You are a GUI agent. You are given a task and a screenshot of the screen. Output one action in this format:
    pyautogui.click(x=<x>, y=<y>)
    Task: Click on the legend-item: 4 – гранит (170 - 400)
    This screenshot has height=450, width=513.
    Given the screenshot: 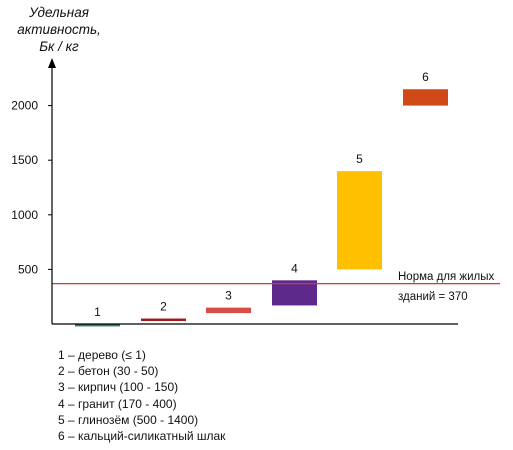 What is the action you would take?
    pyautogui.click(x=117, y=403)
    